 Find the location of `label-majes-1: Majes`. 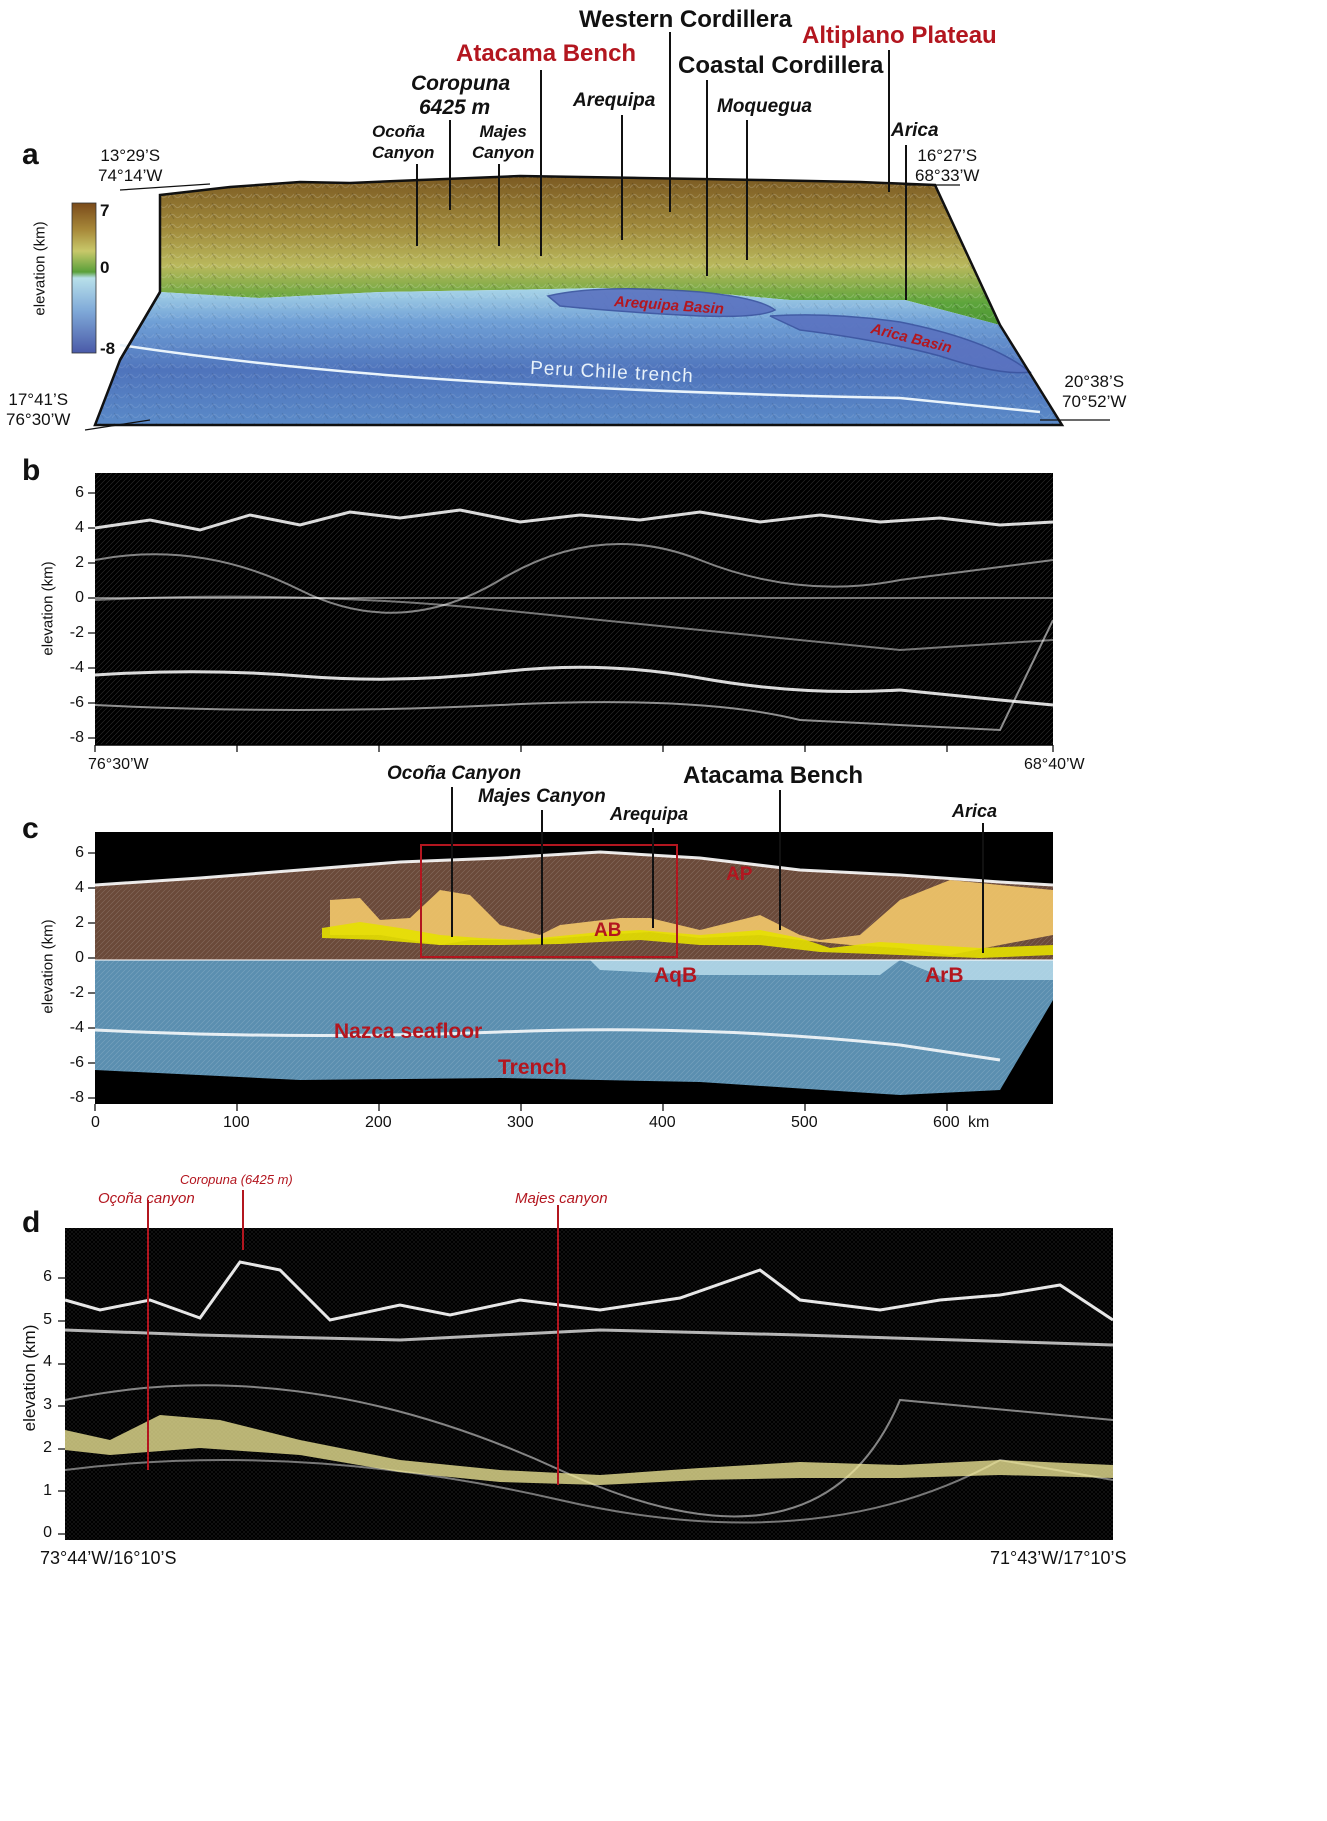

label-majes-1: Majes is located at coordinates (503, 131).